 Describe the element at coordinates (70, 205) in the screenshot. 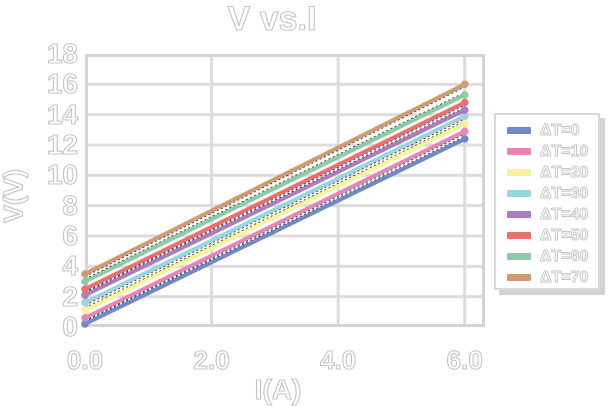

I see `y-tick-label: 8` at that location.